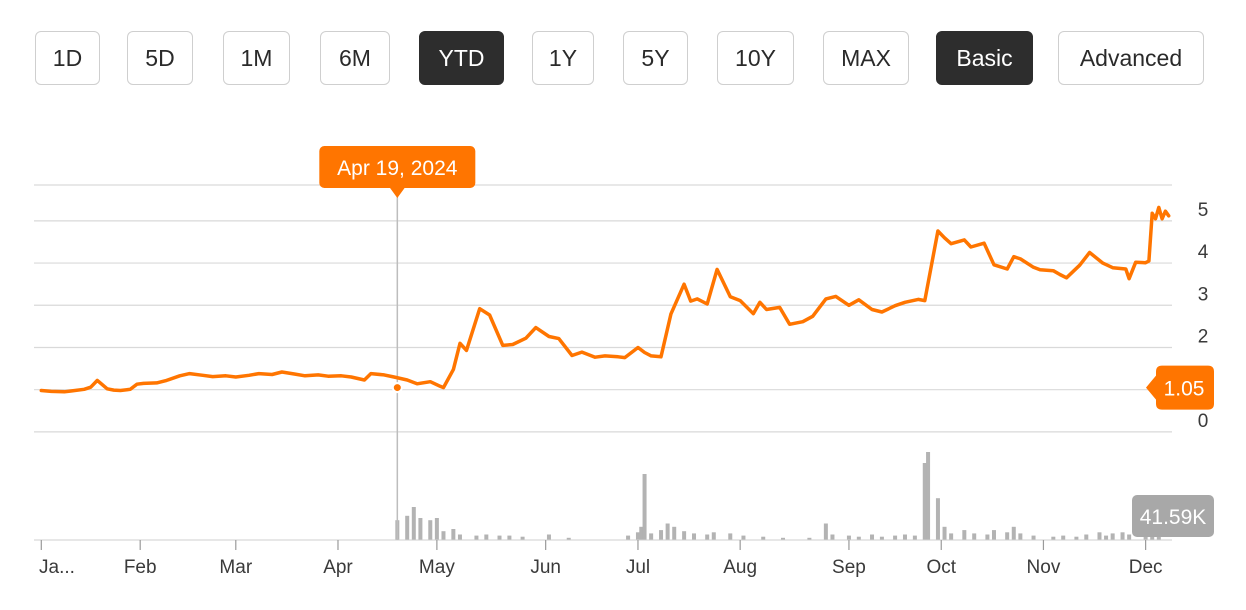 The width and height of the screenshot is (1246, 610). I want to click on range-button-label: YTD, so click(461, 57).